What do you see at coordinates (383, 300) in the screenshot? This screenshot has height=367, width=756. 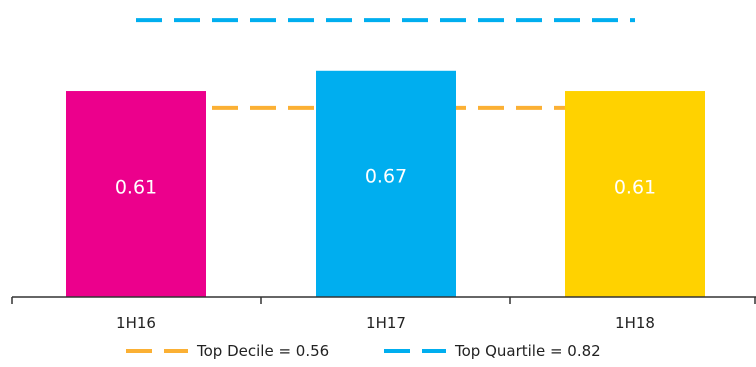 I see `x-axis` at bounding box center [383, 300].